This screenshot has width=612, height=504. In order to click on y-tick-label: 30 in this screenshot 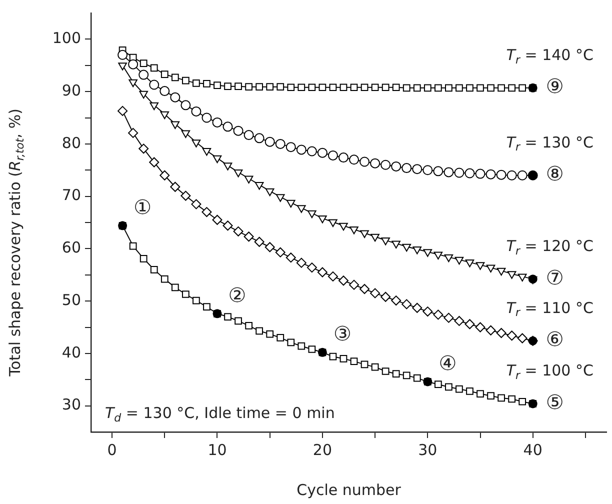, I will do `click(71, 405)`.